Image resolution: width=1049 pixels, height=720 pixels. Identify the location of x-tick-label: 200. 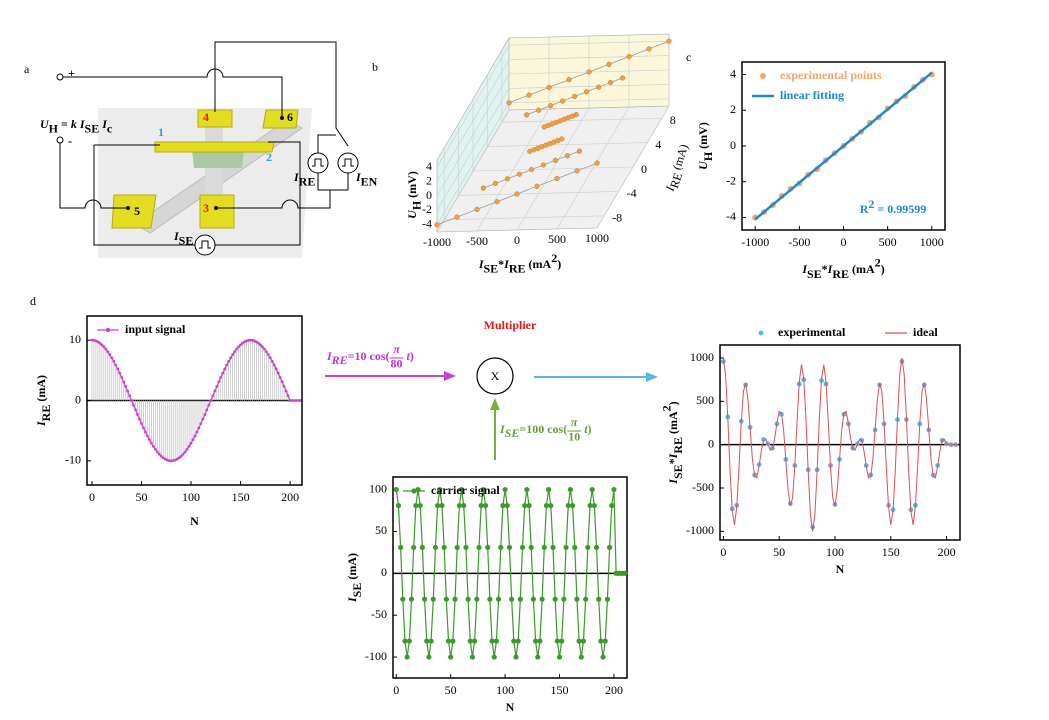
(290, 497).